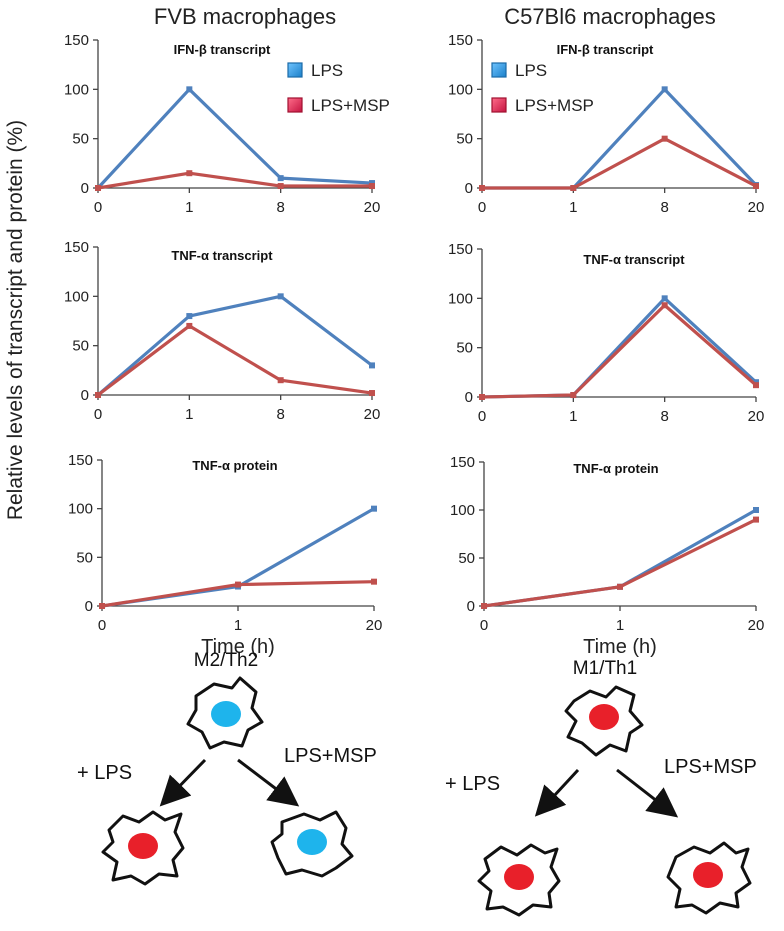  Describe the element at coordinates (610, 16) in the screenshot. I see `column-title-c57bl6: C57Bl6 macrophages` at that location.